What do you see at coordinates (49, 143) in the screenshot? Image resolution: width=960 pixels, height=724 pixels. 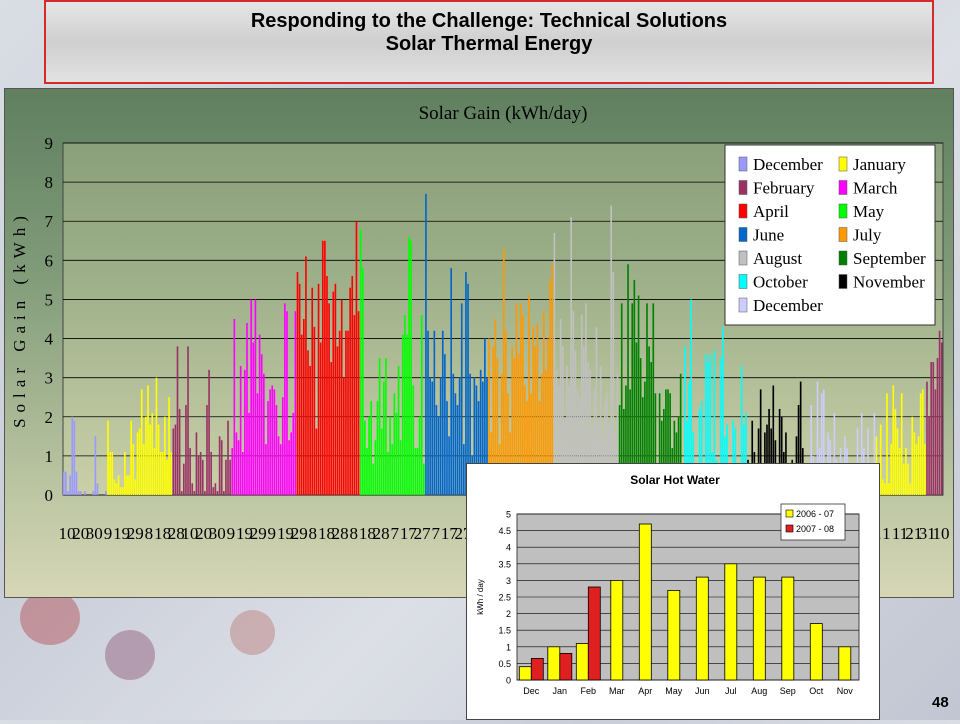 I see `y-tick-label: 9` at bounding box center [49, 143].